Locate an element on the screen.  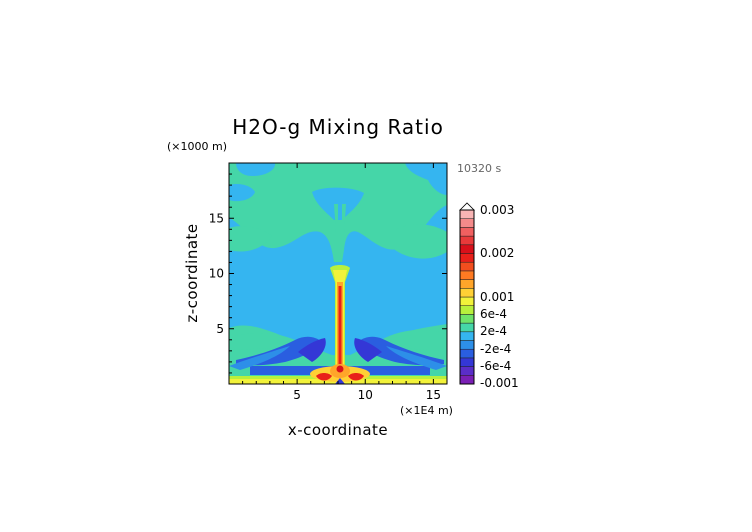
x-tick-label: 10 is located at coordinates (365, 395).